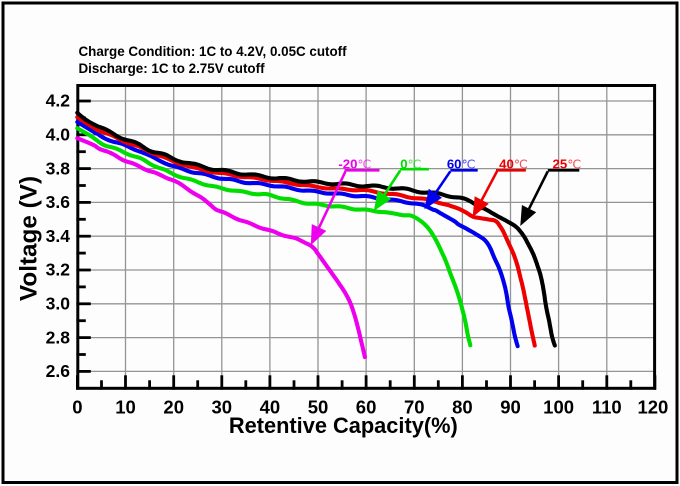 The image size is (680, 486). What do you see at coordinates (567, 163) in the screenshot?
I see `svg-text: 25℃` at bounding box center [567, 163].